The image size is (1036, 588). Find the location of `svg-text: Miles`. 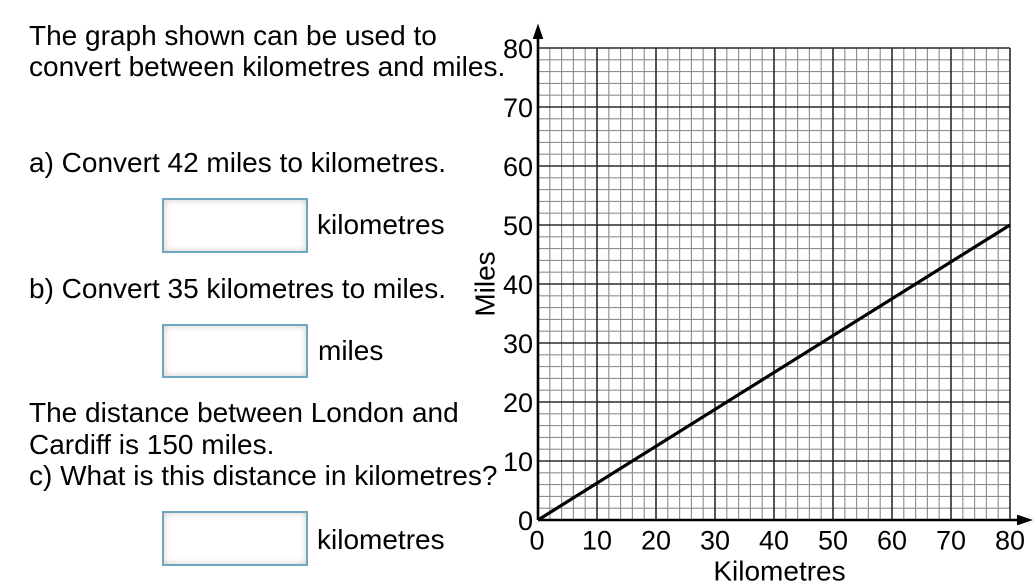

svg-text: Miles is located at coordinates (484, 283).